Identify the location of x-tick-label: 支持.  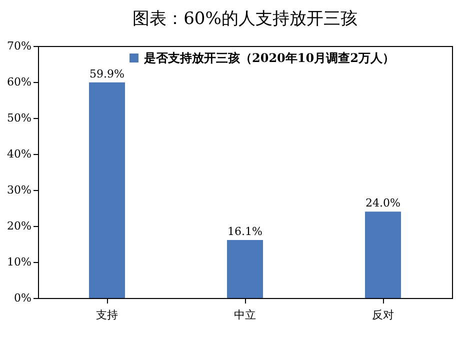
(107, 315).